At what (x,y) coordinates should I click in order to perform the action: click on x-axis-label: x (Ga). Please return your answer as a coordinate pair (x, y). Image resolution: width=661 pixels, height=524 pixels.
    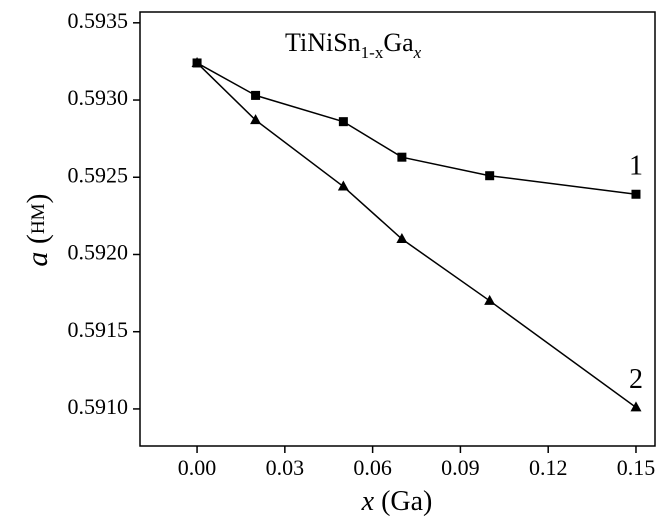
    Looking at the image, I should click on (397, 501).